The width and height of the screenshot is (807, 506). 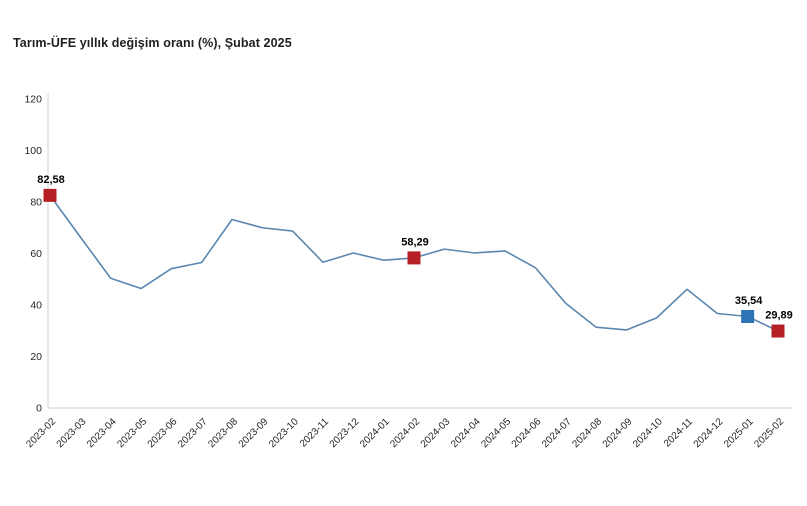 I want to click on x-axis-tick-label: 2024-03, so click(x=436, y=433).